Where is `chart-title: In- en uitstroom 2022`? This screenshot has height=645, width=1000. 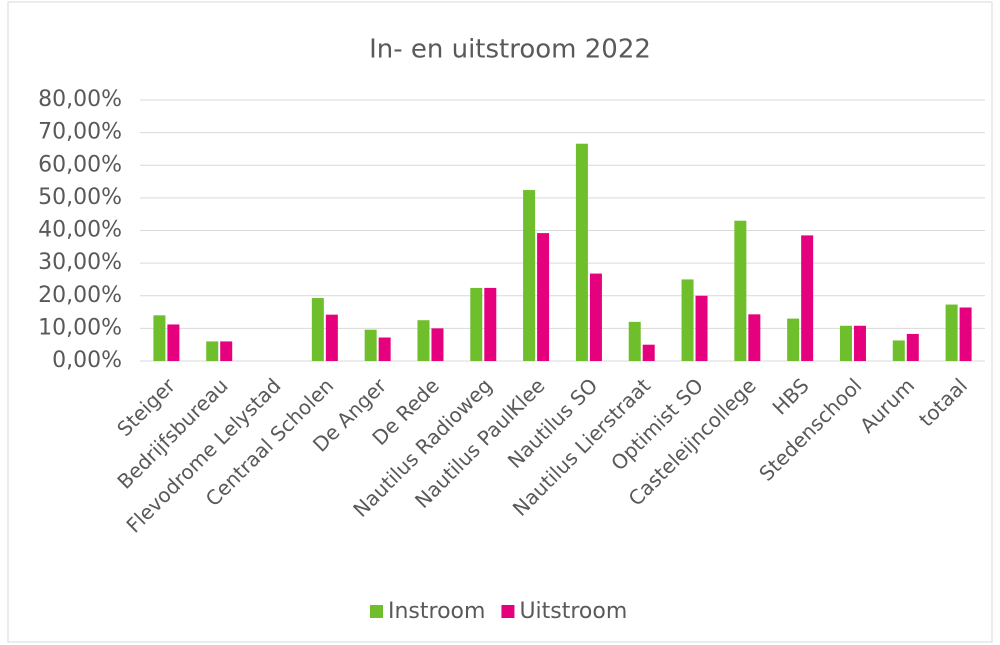 chart-title: In- en uitstroom 2022 is located at coordinates (510, 50).